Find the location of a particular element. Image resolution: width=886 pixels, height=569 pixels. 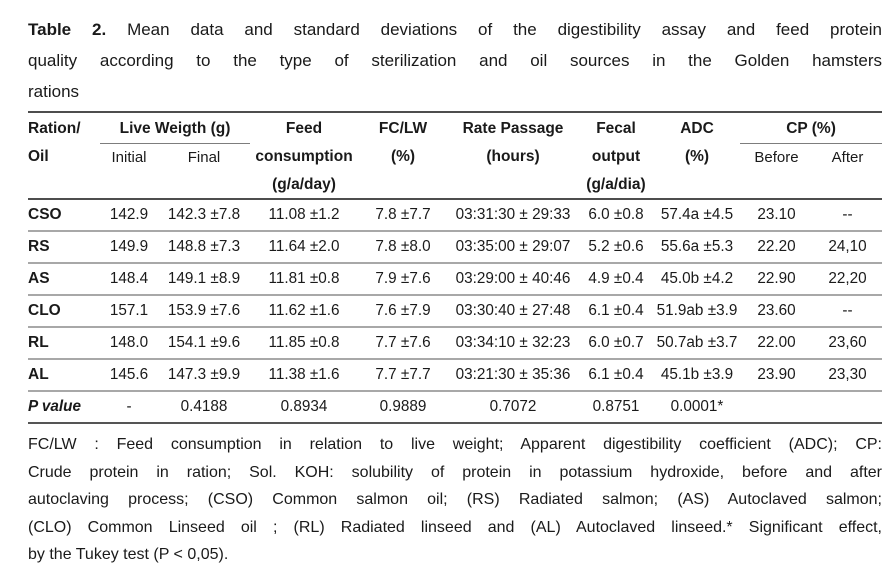

col-header-fclw: FC/LW is located at coordinates (403, 129).